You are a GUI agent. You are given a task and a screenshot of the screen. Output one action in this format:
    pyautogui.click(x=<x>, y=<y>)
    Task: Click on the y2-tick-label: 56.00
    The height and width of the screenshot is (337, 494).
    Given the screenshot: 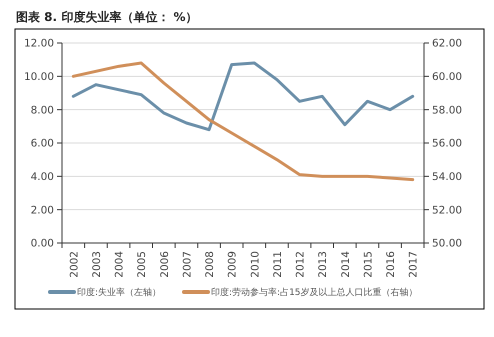 What is the action you would take?
    pyautogui.click(x=447, y=144)
    